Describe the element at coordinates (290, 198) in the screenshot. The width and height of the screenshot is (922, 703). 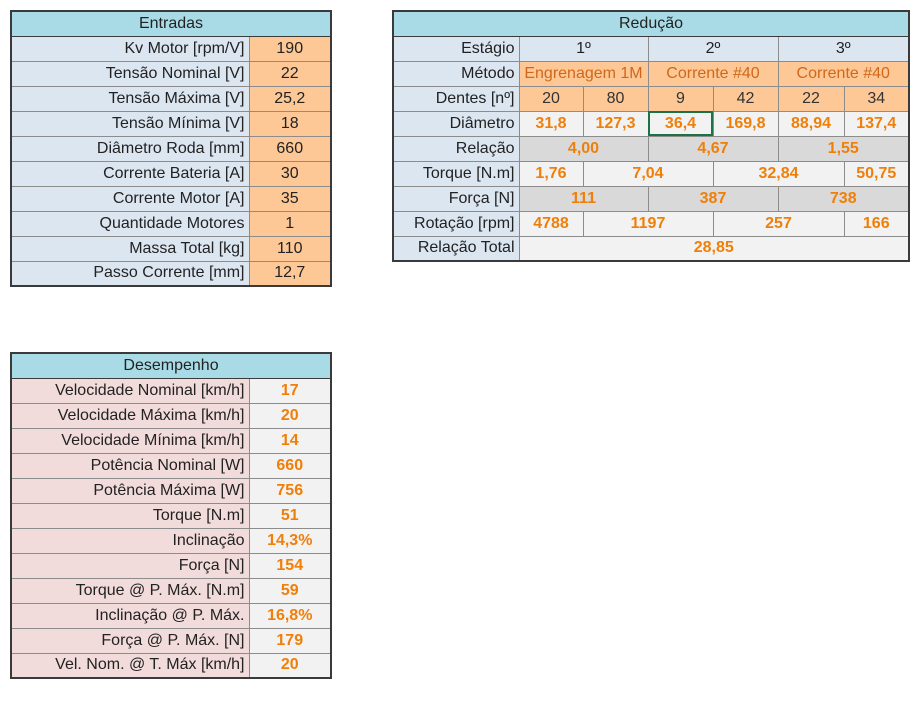
I see `corrente-motor-cell: 35` at that location.